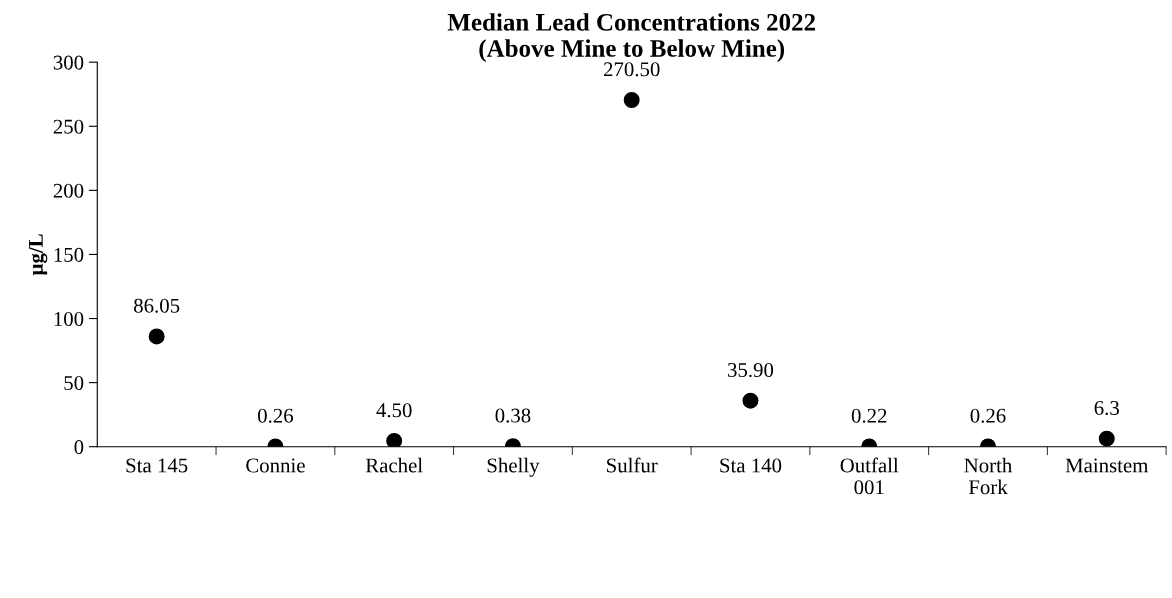  What do you see at coordinates (69, 254) in the screenshot?
I see `y-tick-label: 150` at bounding box center [69, 254].